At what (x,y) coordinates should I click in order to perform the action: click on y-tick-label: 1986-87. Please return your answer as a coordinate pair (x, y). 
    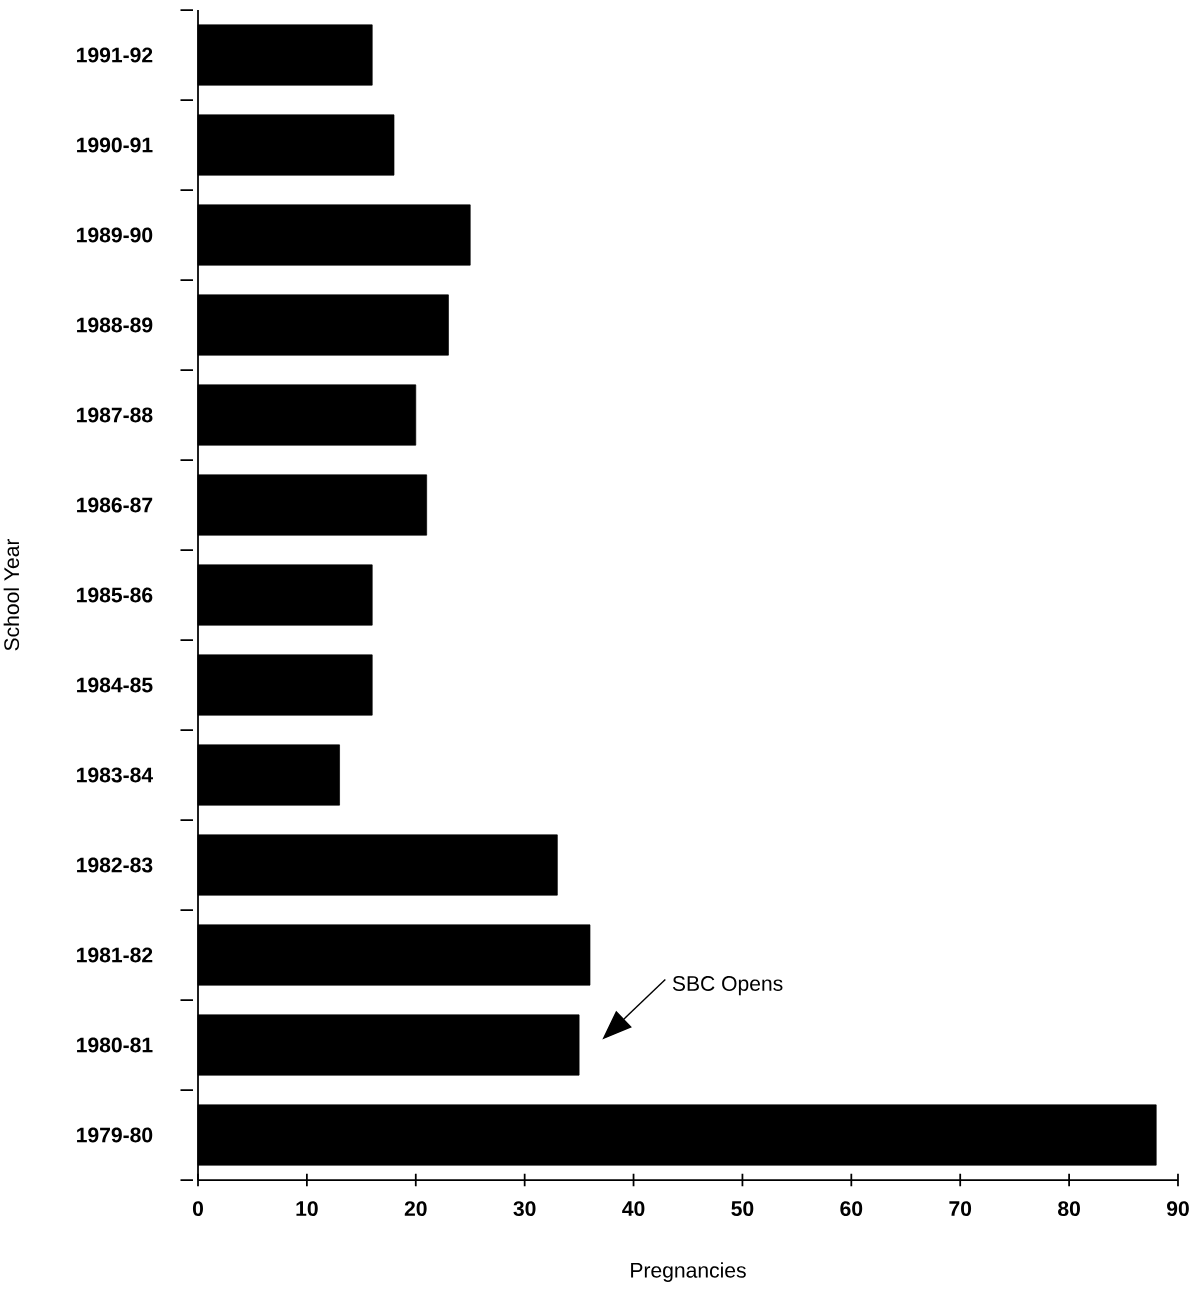
    Looking at the image, I should click on (115, 505).